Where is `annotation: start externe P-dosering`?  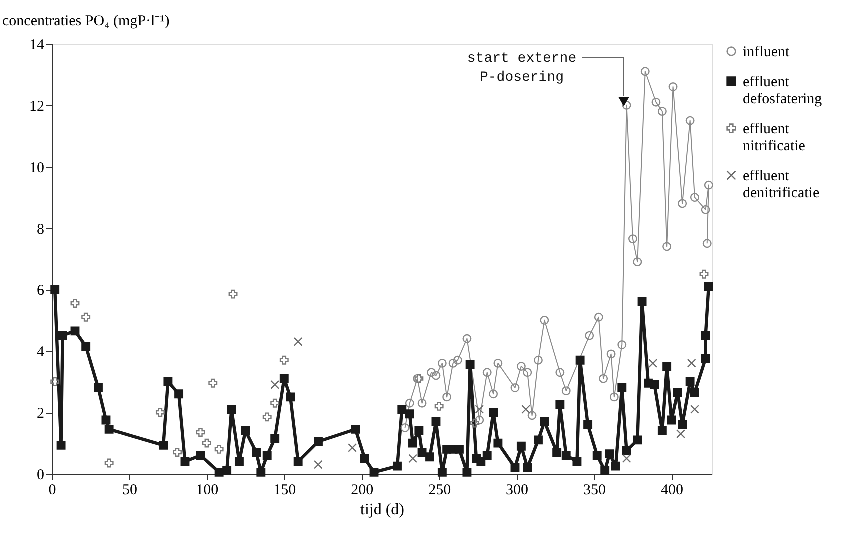
annotation: start externe P-dosering is located at coordinates (522, 68).